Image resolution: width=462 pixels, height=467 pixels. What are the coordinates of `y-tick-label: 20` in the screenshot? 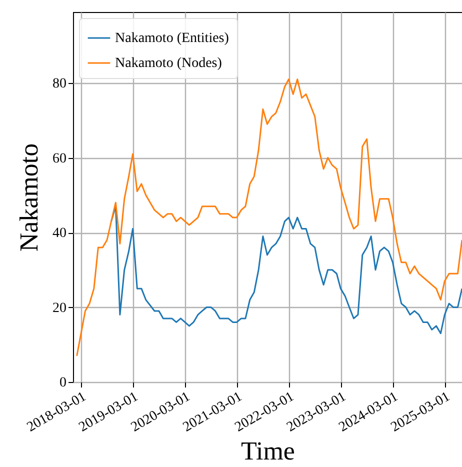 It's located at (59, 308).